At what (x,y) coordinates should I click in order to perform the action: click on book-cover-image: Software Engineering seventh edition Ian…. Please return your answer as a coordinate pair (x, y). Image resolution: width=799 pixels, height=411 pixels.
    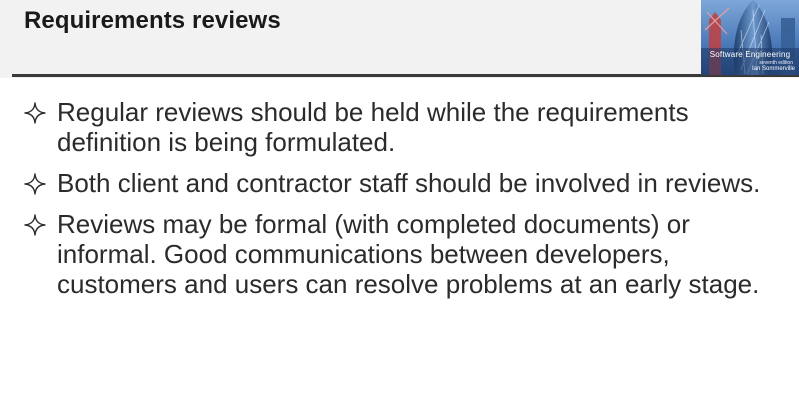
    Looking at the image, I should click on (750, 37).